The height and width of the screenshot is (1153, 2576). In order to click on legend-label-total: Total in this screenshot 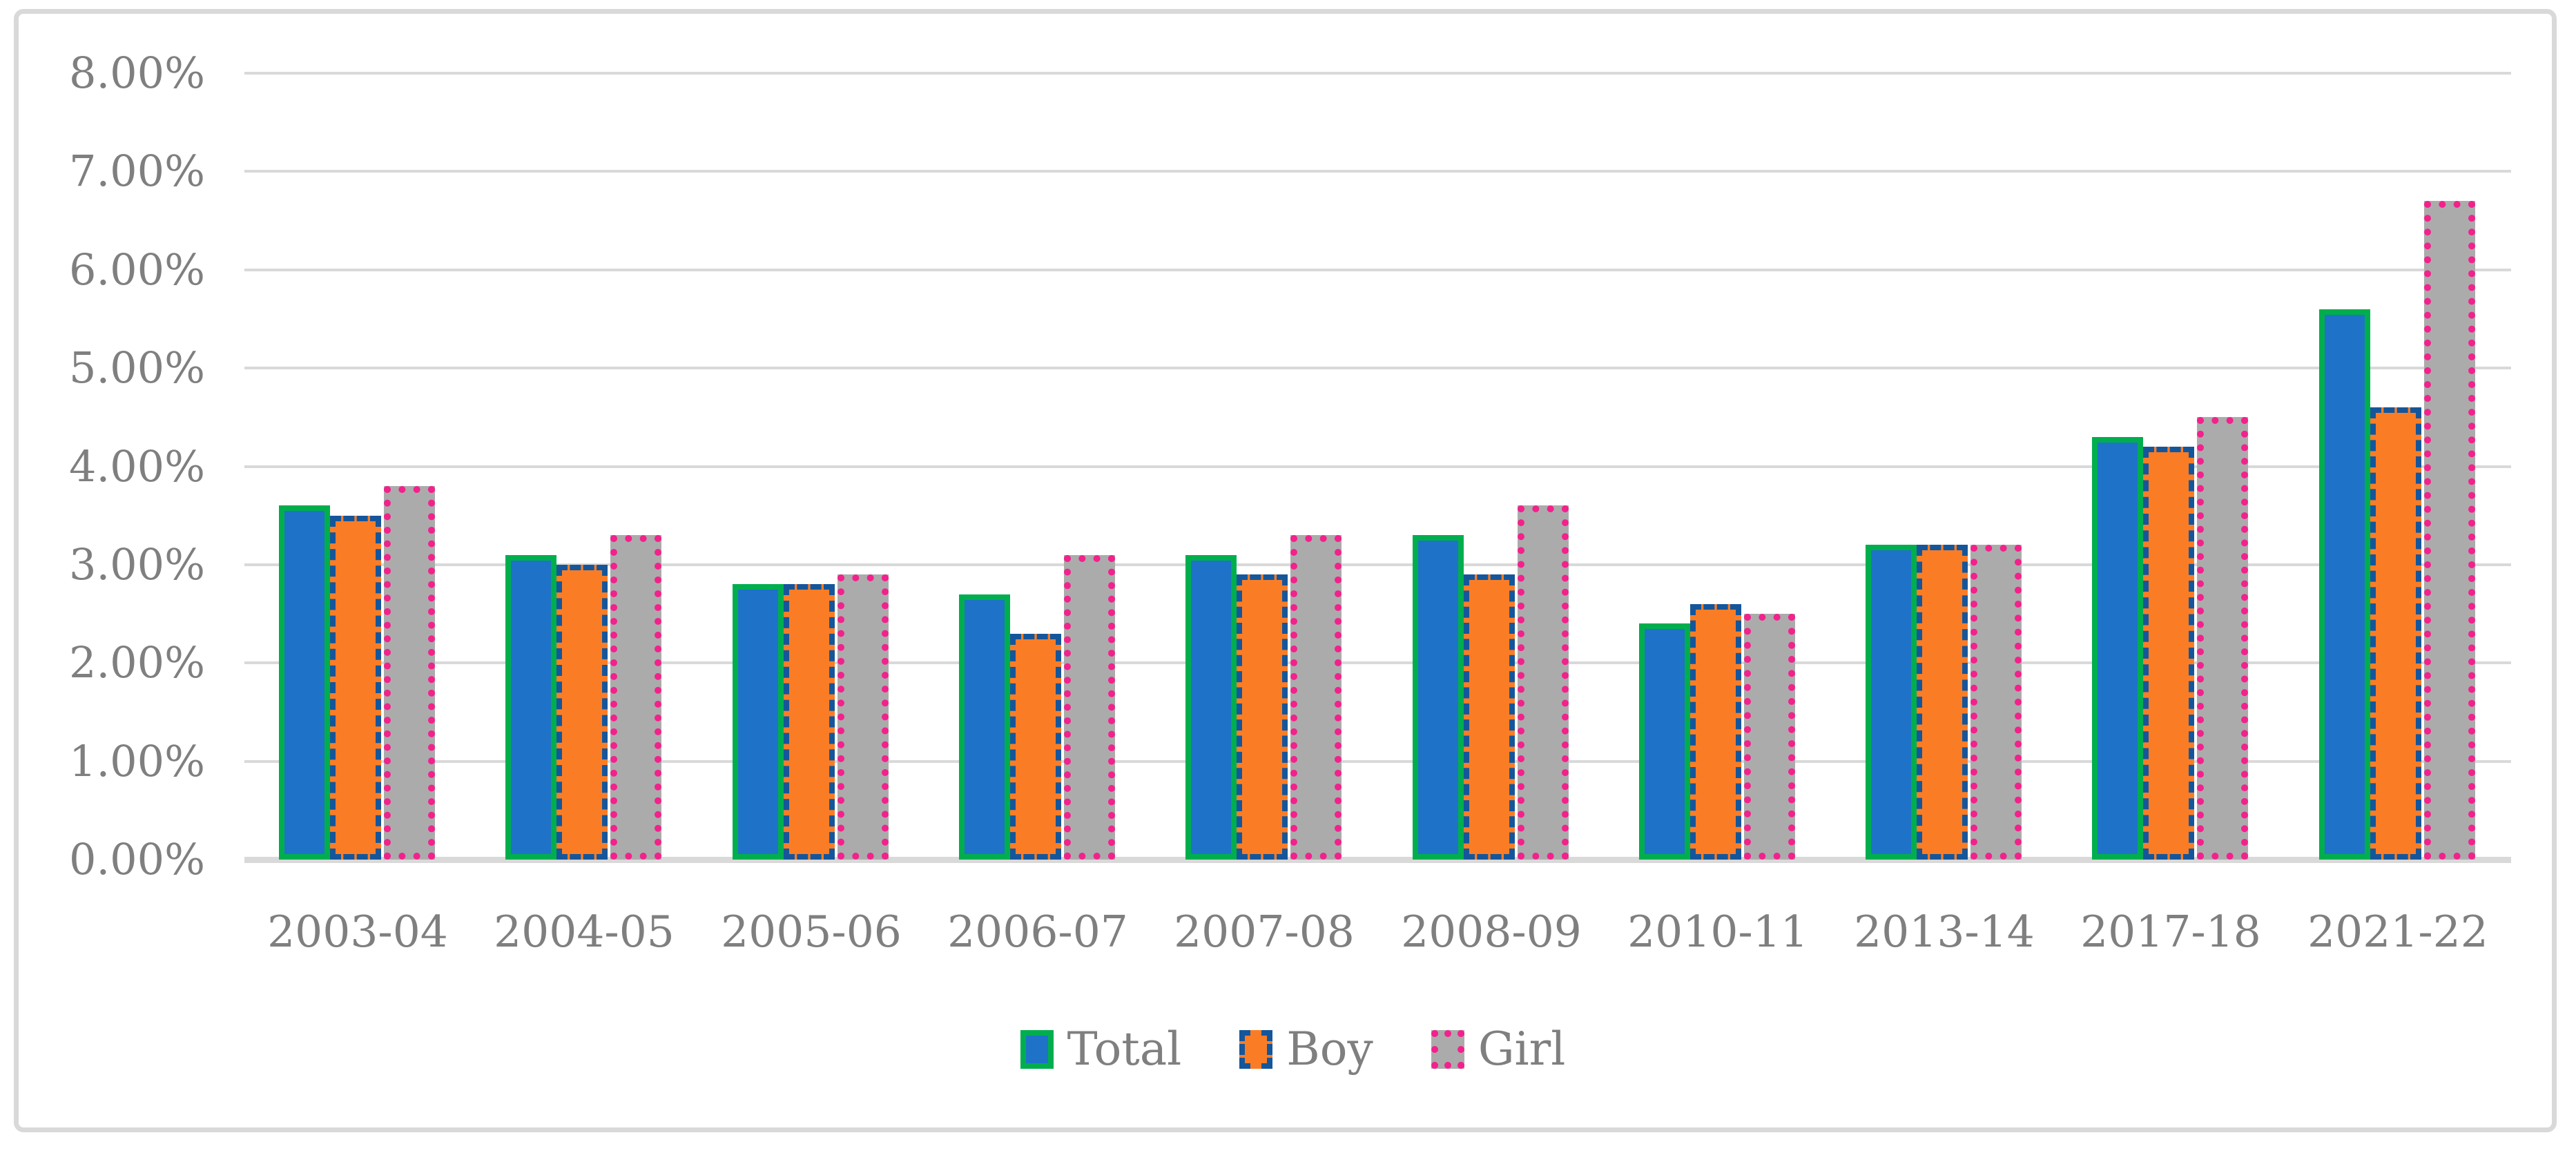, I will do `click(1124, 1049)`.